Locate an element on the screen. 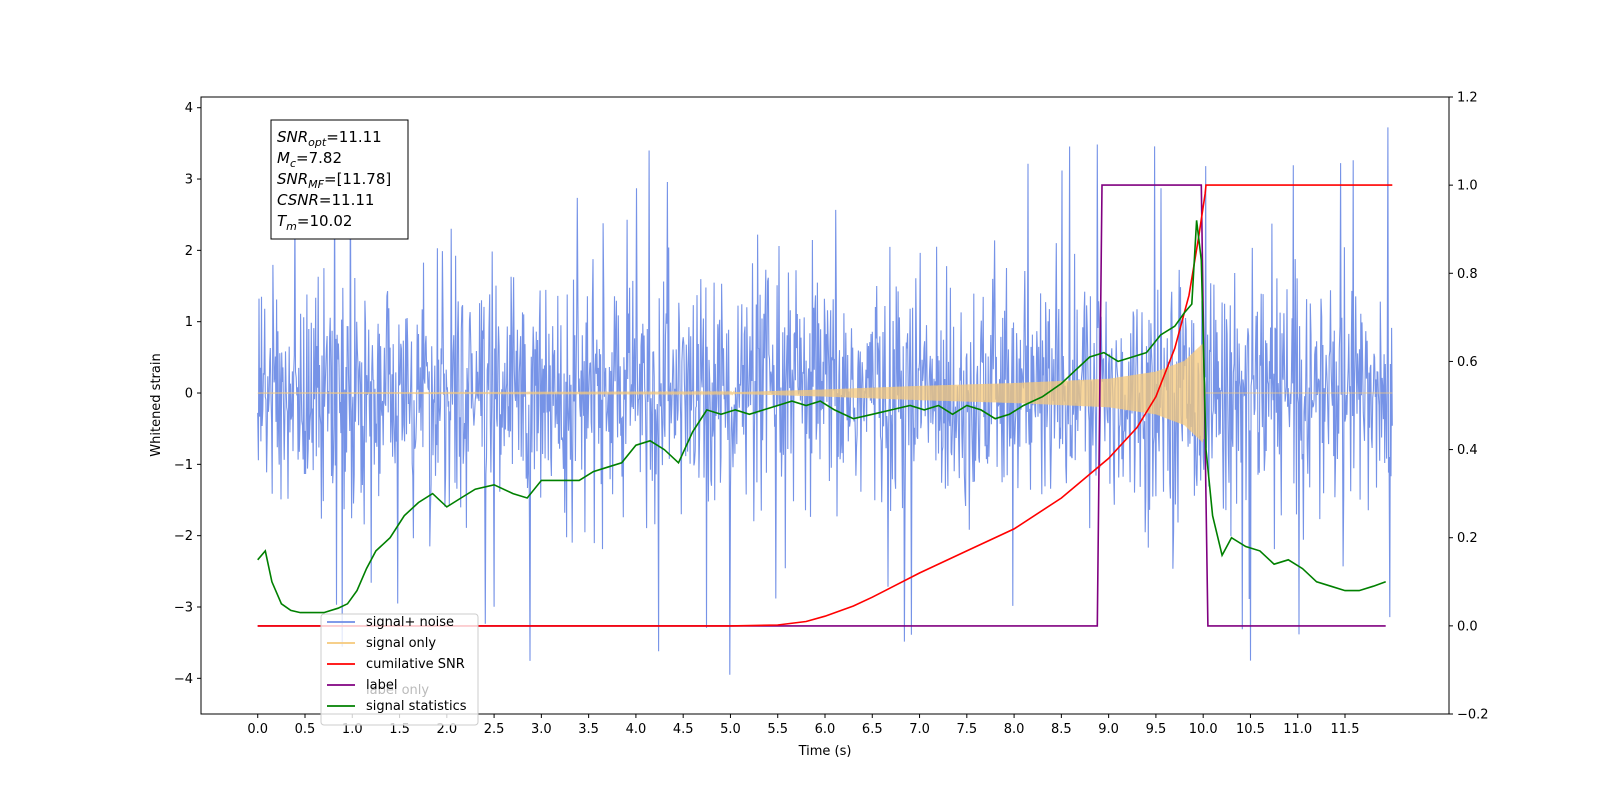 This screenshot has width=1600, height=800. y2-tick-label: 0.6 is located at coordinates (1467, 362).